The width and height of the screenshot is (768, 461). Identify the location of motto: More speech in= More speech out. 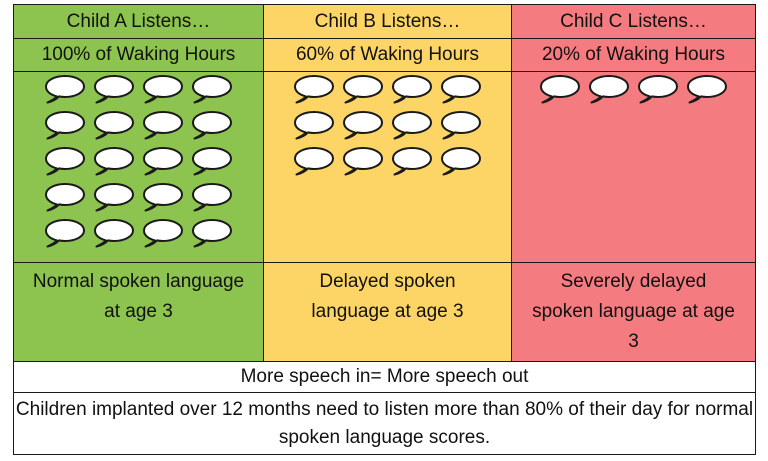
(384, 377).